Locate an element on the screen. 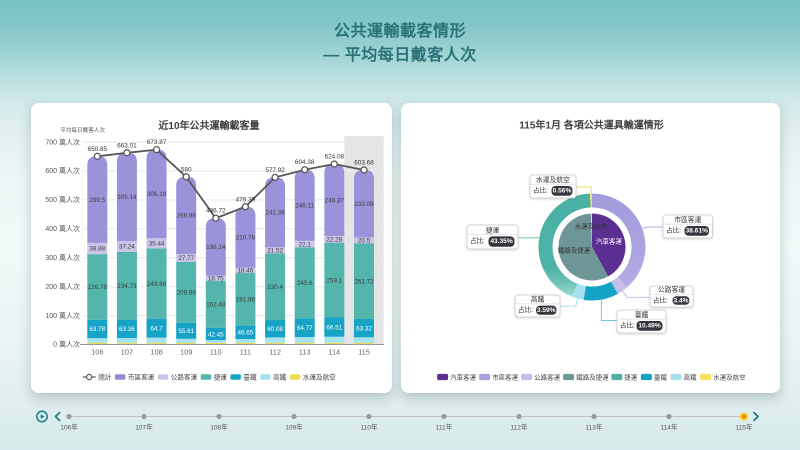 This screenshot has width=800, height=450. svg-text: 3.4% is located at coordinates (680, 301).